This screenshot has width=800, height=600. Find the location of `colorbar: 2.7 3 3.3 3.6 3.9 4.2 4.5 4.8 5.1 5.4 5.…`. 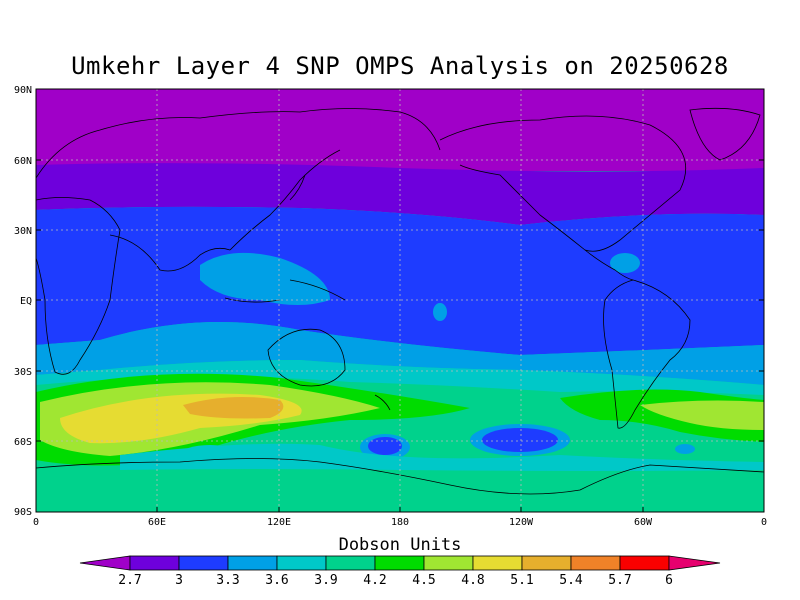

colorbar: 2.7 3 3.3 3.6 3.9 4.2 4.5 4.8 5.1 5.4 5.… is located at coordinates (400, 571).